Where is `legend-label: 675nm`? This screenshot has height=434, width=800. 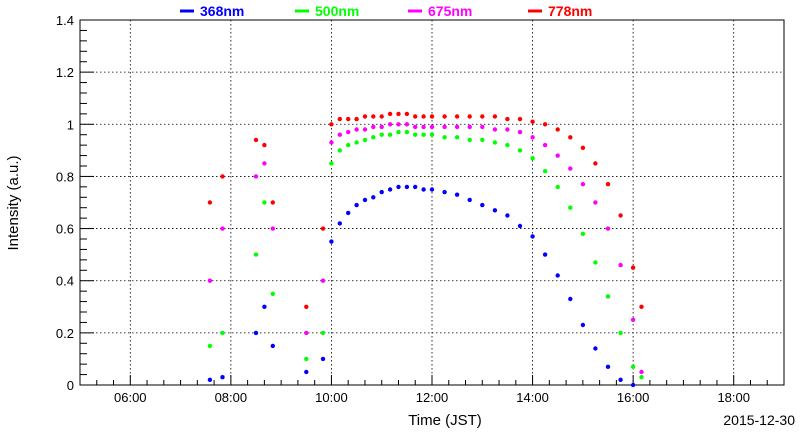 legend-label: 675nm is located at coordinates (450, 11).